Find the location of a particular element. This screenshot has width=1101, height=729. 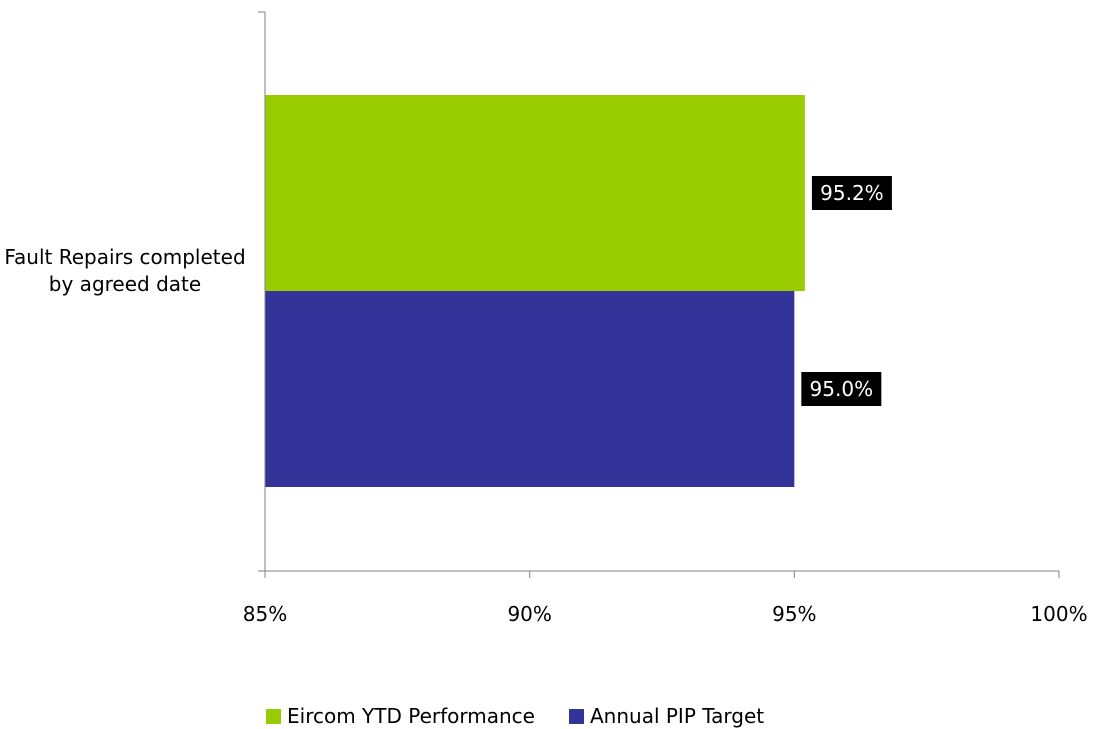

data-label-series-0: 95.2% is located at coordinates (852, 193).